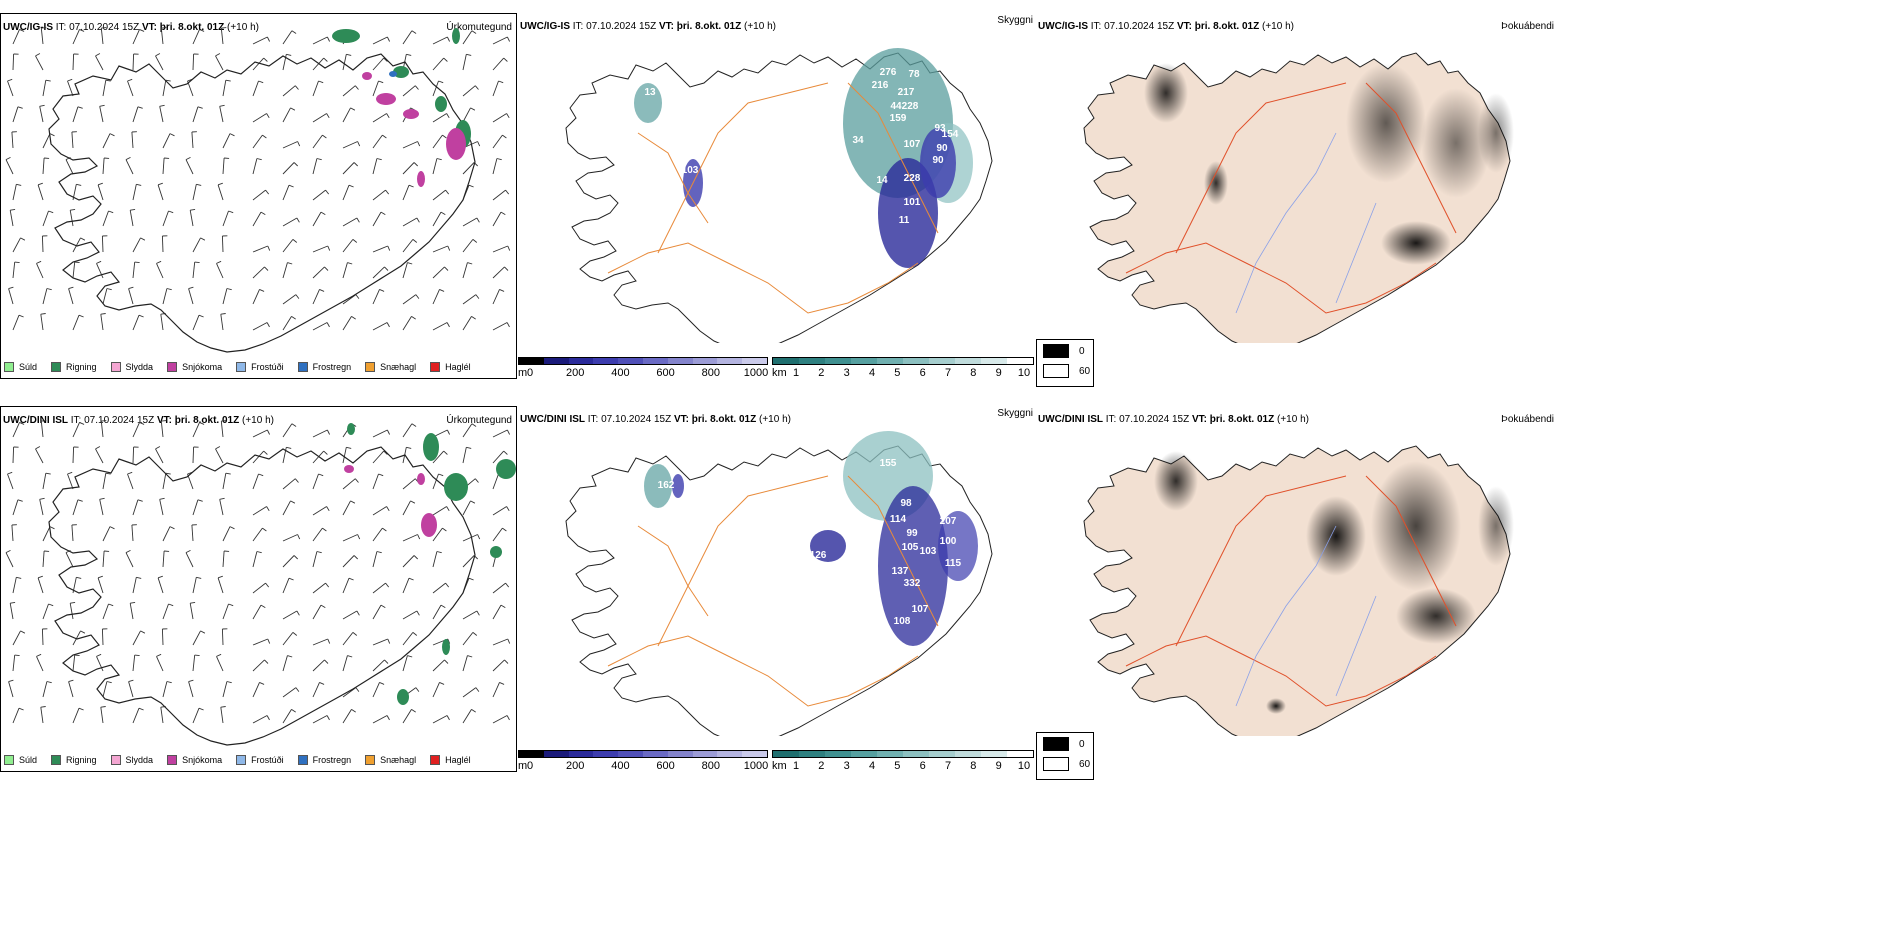  I want to click on cloud-base-label: 78, so click(914, 74).